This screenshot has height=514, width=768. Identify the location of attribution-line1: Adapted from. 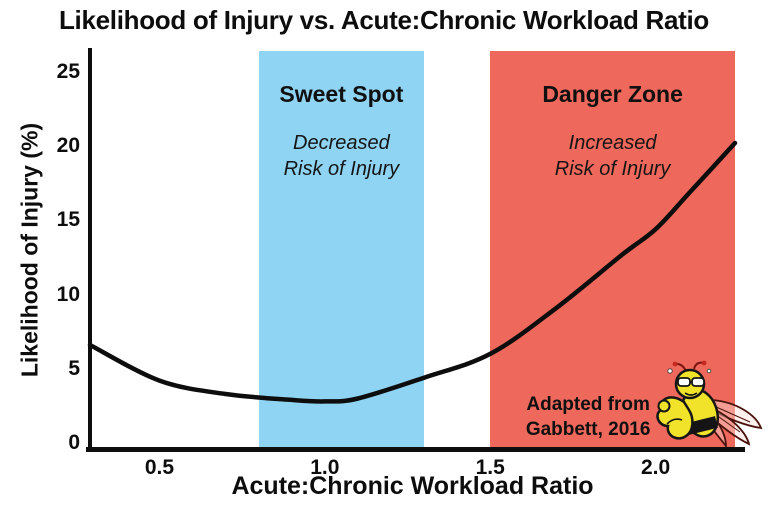
(588, 404).